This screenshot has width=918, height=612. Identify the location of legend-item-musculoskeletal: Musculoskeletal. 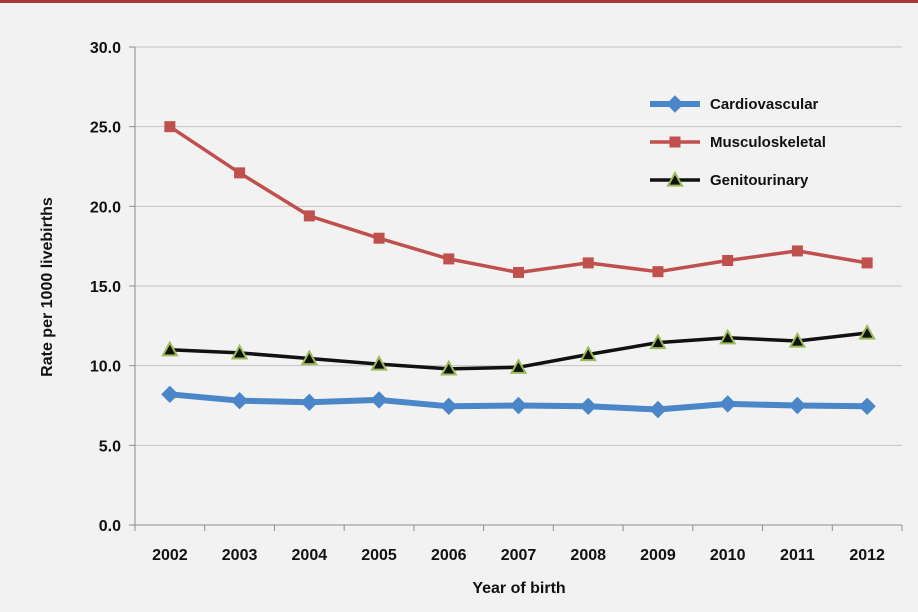
(738, 142).